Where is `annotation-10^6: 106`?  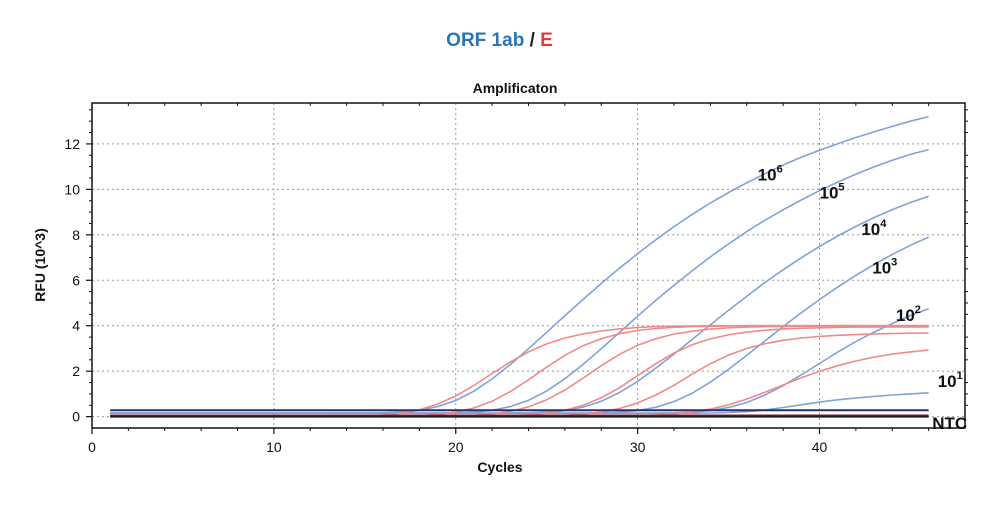
annotation-10^6: 106 is located at coordinates (770, 173).